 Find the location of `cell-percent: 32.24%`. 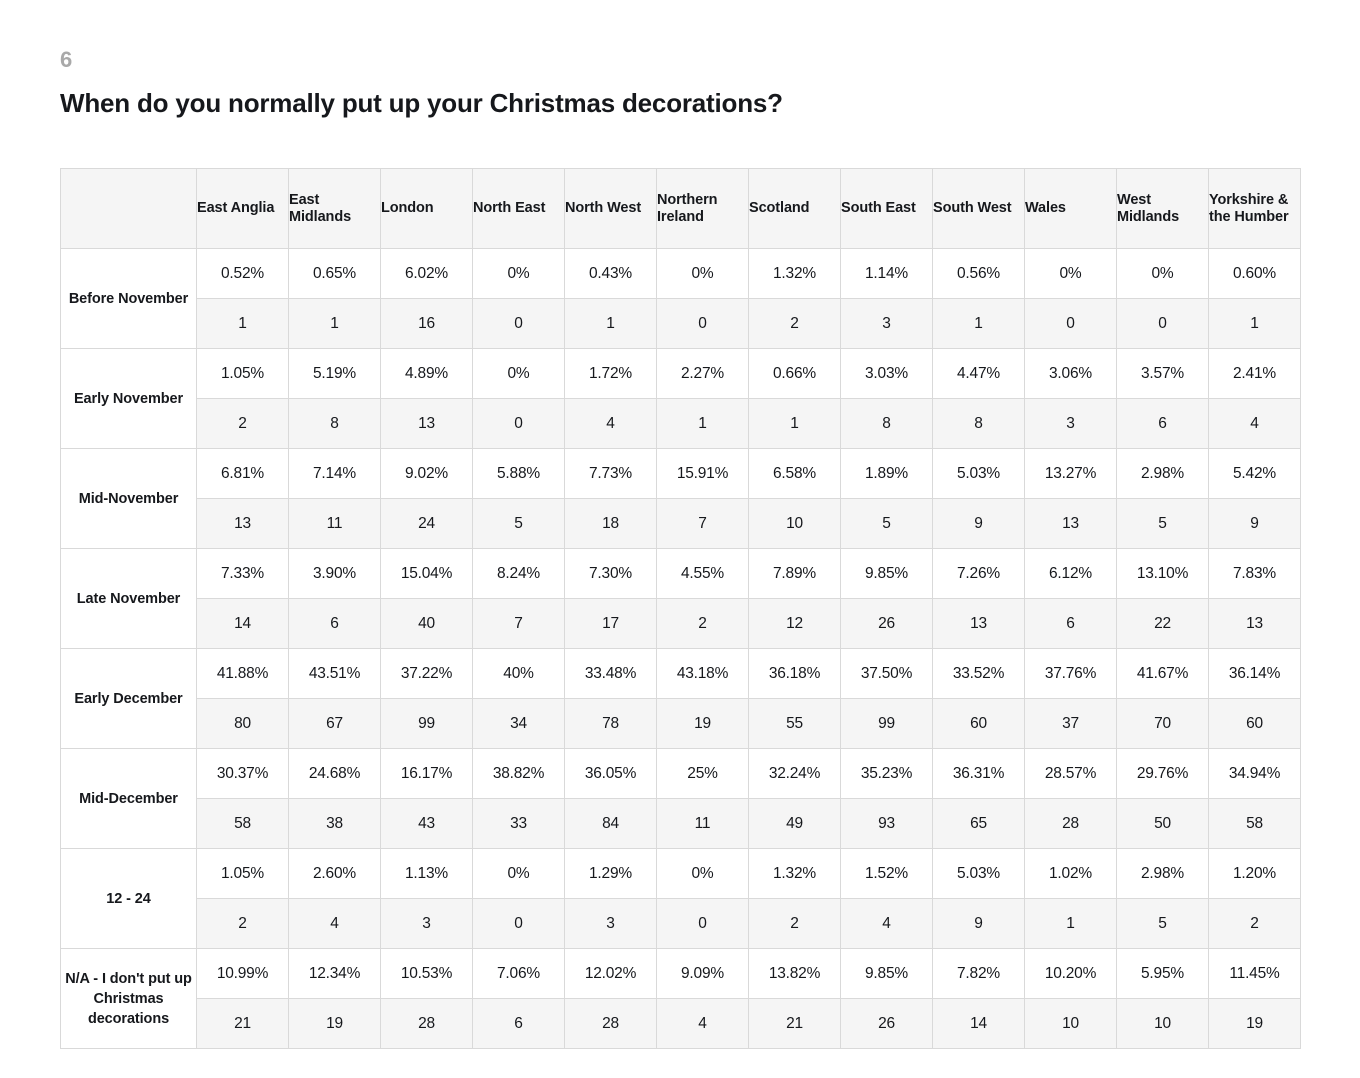

cell-percent: 32.24% is located at coordinates (794, 773).